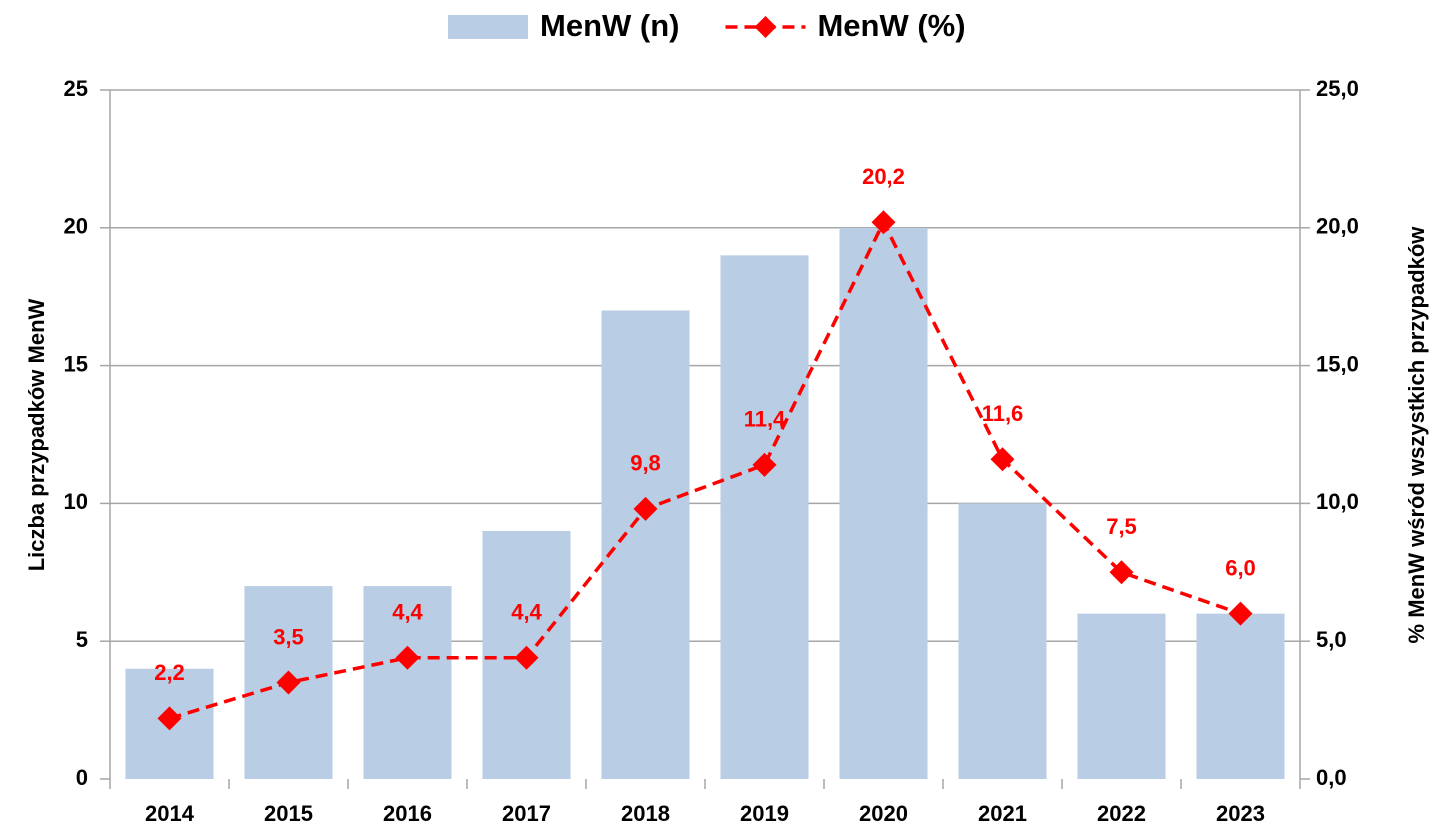 The image size is (1439, 829). Describe the element at coordinates (1002, 813) in the screenshot. I see `x-tick-label: 2021` at that location.